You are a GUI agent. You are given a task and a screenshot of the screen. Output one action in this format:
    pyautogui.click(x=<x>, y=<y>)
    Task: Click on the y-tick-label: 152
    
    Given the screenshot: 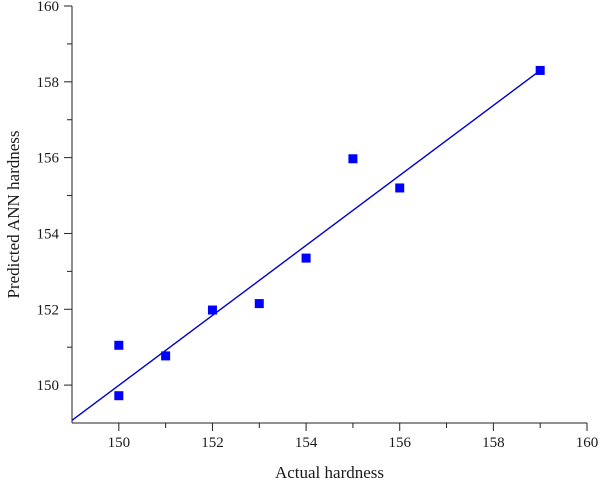 What is the action you would take?
    pyautogui.click(x=48, y=310)
    